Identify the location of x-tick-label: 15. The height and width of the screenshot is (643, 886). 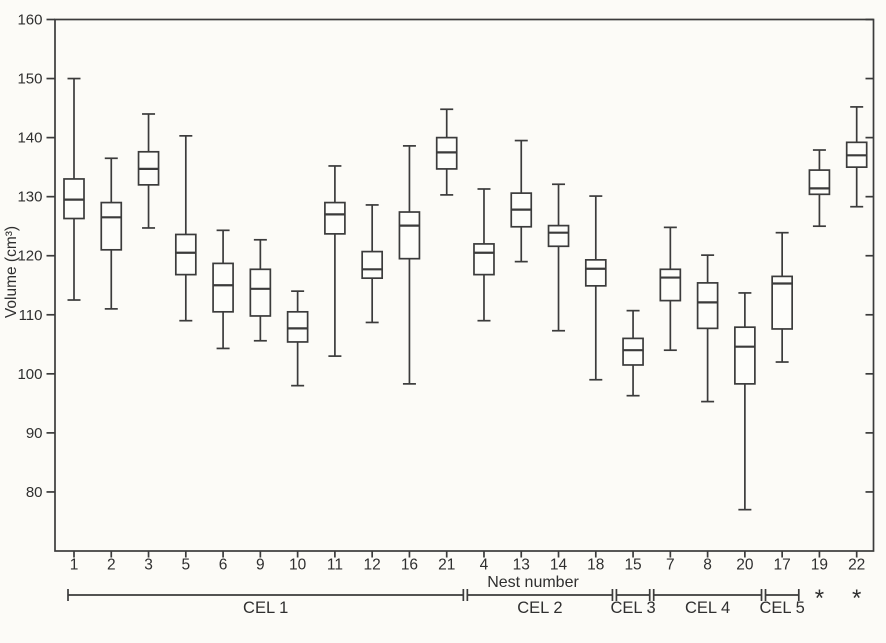
(632, 565).